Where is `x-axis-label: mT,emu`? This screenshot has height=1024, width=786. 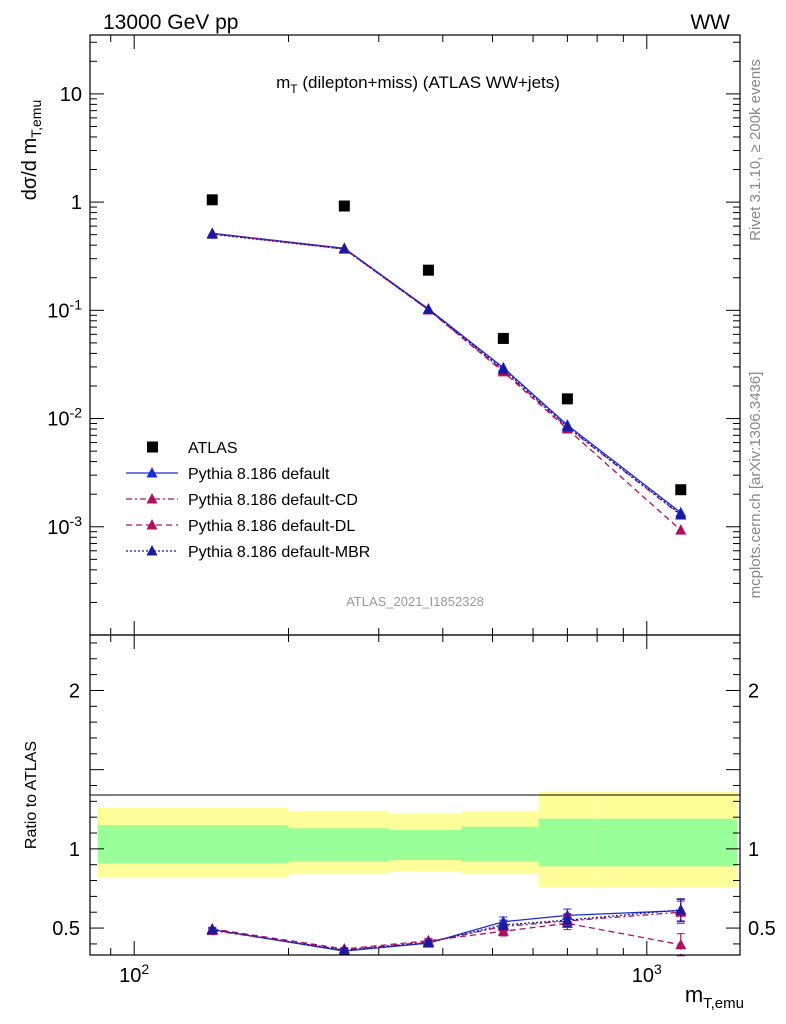 x-axis-label: mT,emu is located at coordinates (714, 997).